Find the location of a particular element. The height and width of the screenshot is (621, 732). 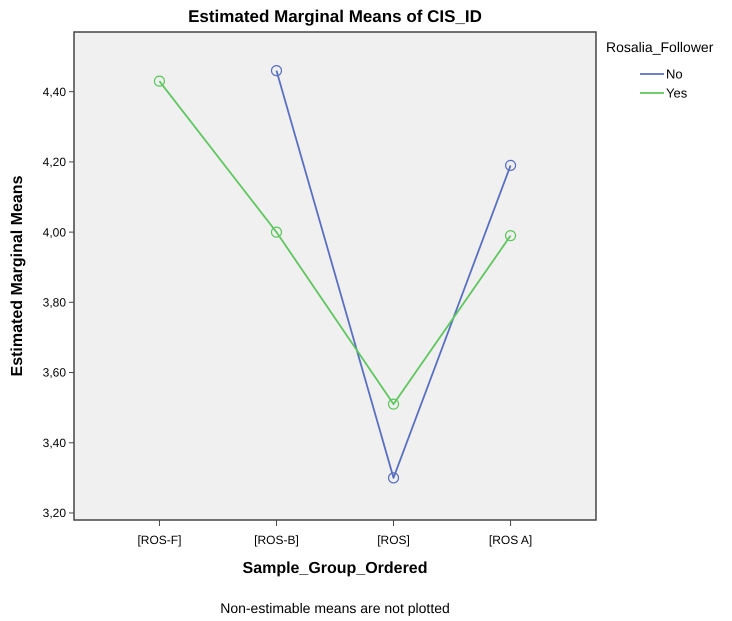

x-tick-label: [ROS-B] is located at coordinates (276, 540).